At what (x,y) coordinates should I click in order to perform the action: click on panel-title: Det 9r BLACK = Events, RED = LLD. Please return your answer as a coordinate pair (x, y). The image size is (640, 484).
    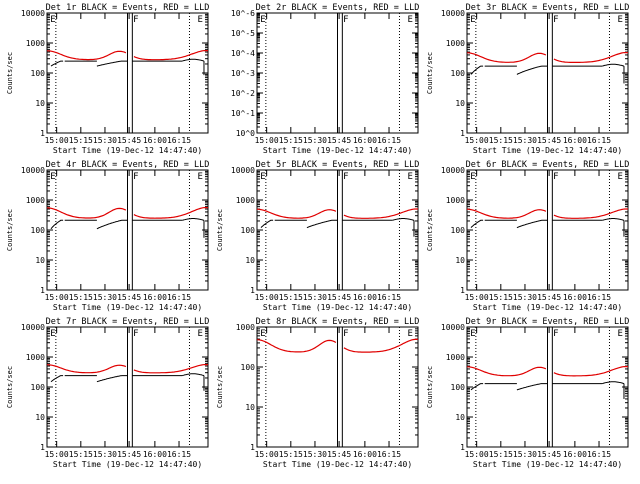
    Looking at the image, I should click on (548, 322).